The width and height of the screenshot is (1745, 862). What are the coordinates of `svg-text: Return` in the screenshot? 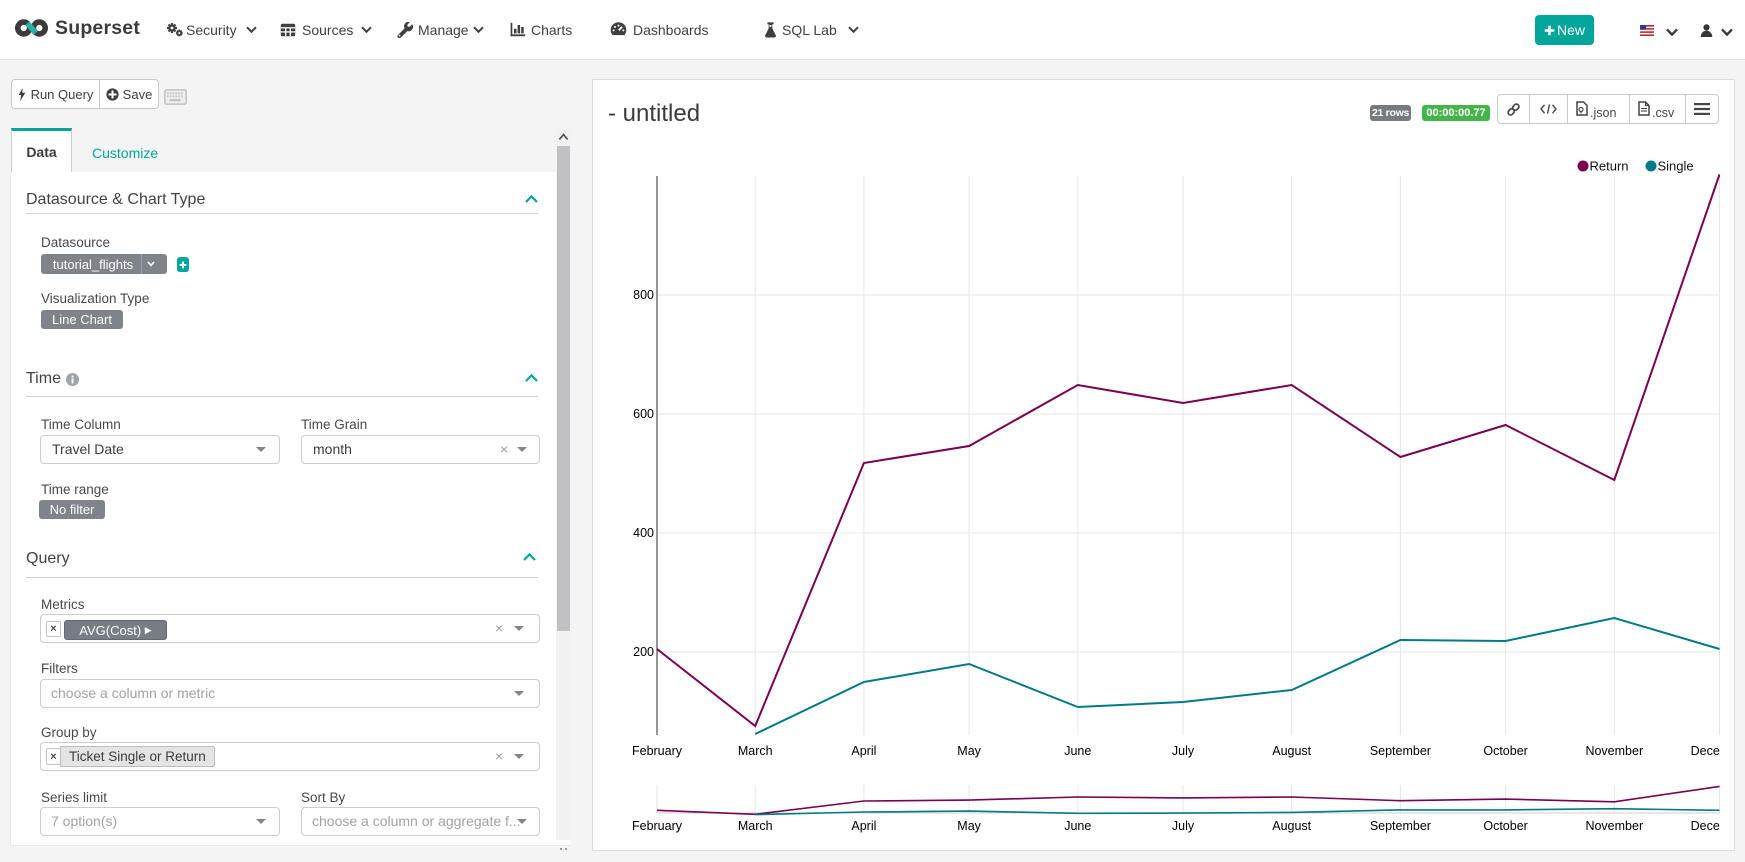 It's located at (1609, 166).